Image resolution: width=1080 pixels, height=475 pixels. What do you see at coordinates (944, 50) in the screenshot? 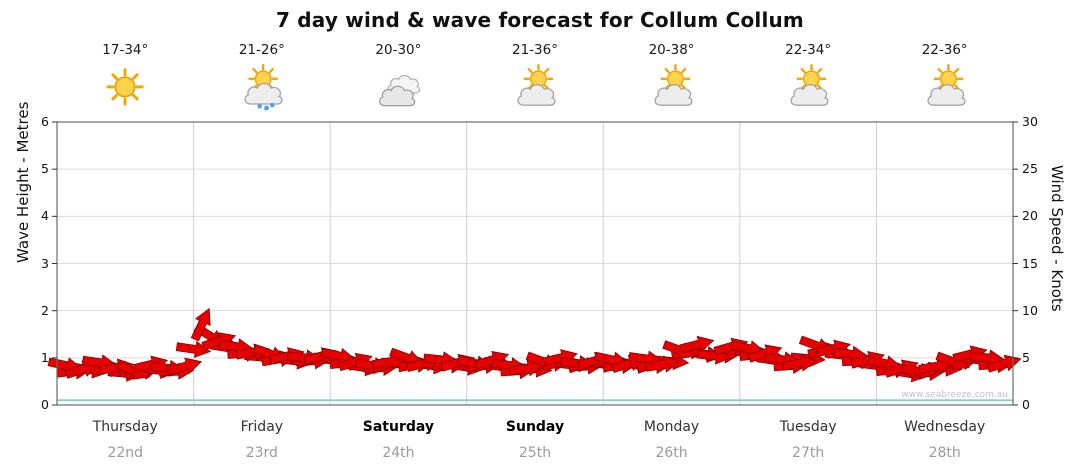
I see `temperature-label: 22-36°` at bounding box center [944, 50].